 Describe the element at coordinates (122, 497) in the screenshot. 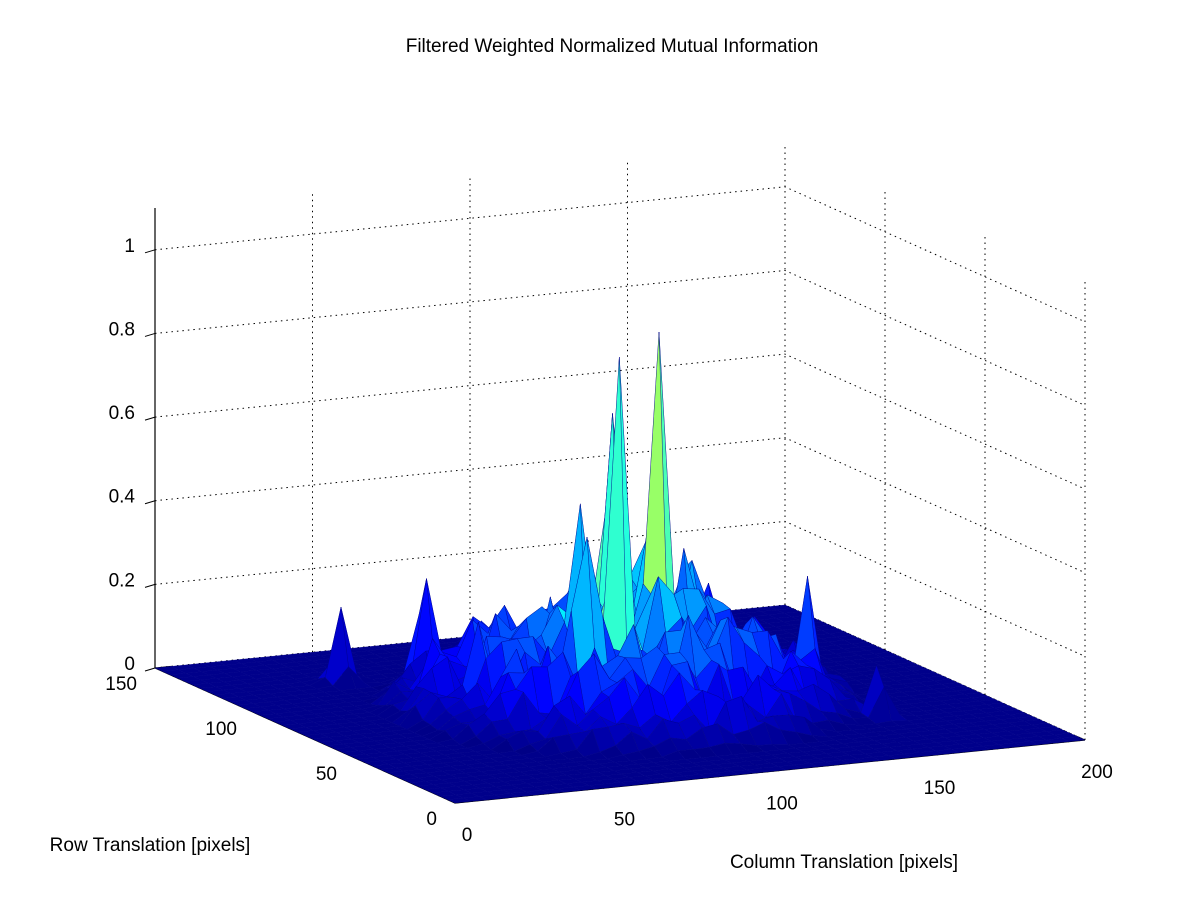

I see `z-tick-label: 0.4` at that location.